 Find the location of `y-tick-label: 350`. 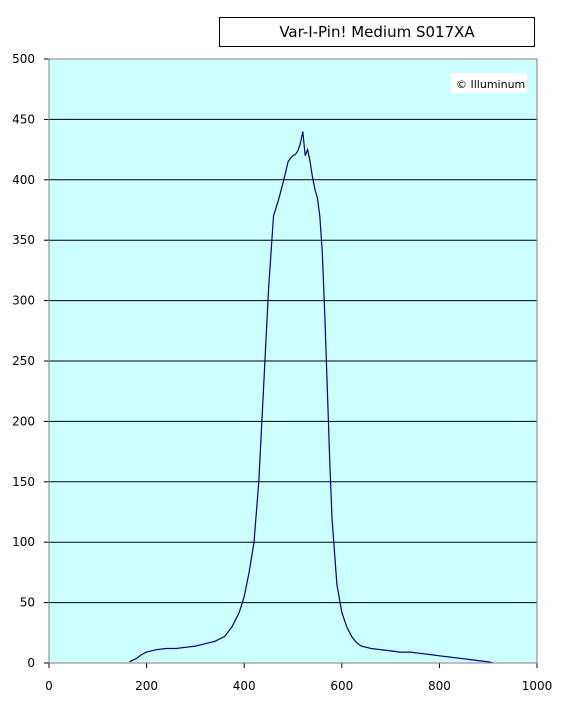

y-tick-label: 350 is located at coordinates (23, 240).